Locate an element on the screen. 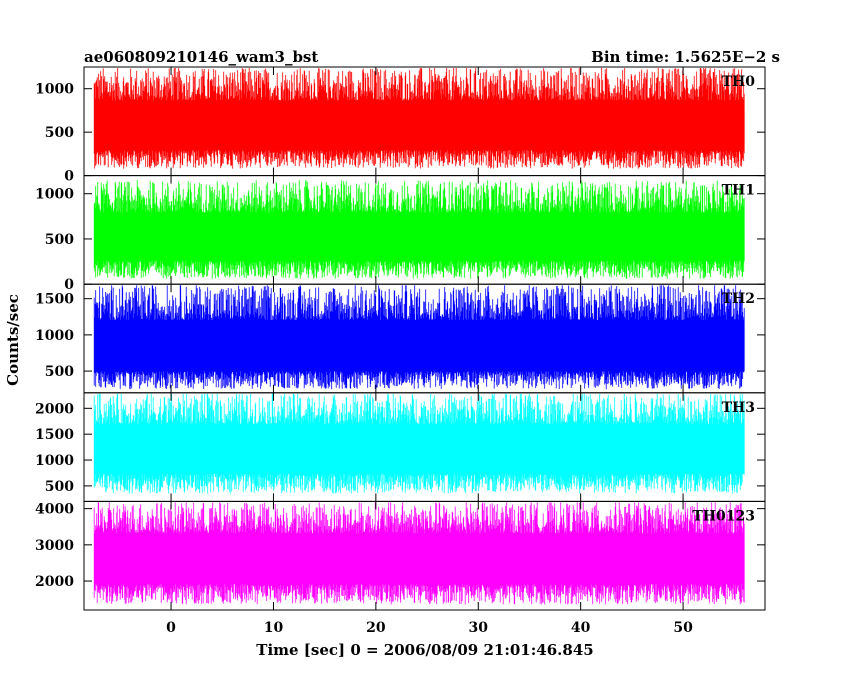  x-tick-label-30: 30 is located at coordinates (479, 628).